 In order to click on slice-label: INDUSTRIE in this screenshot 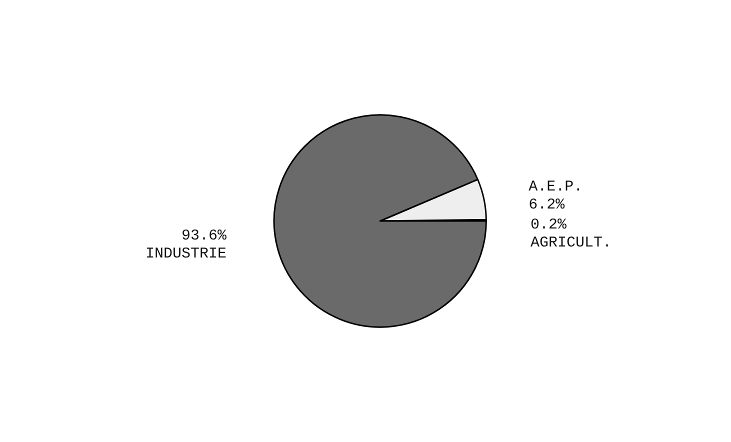, I will do `click(185, 254)`.